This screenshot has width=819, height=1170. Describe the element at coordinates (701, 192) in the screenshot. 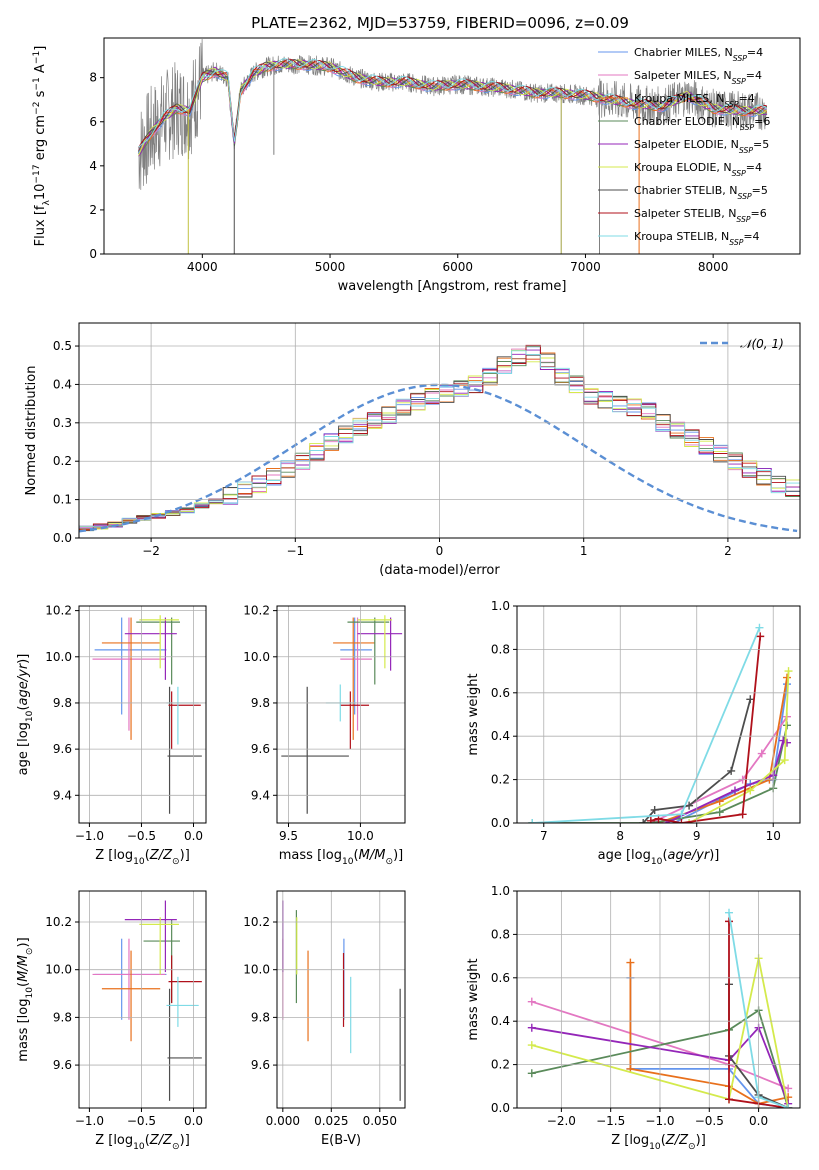

I see `legend-entry: Chabrier STELIB, NSSP=5` at that location.